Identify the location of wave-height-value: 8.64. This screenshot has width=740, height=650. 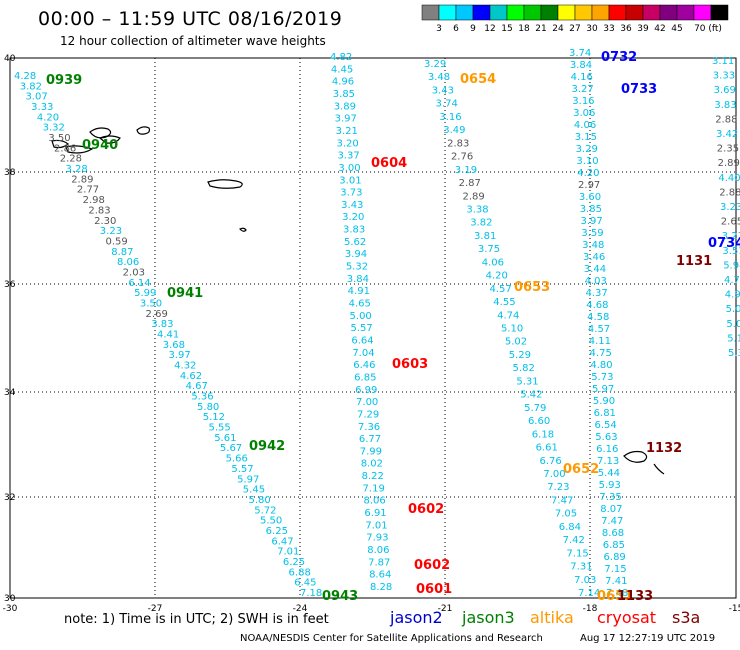
(380, 575).